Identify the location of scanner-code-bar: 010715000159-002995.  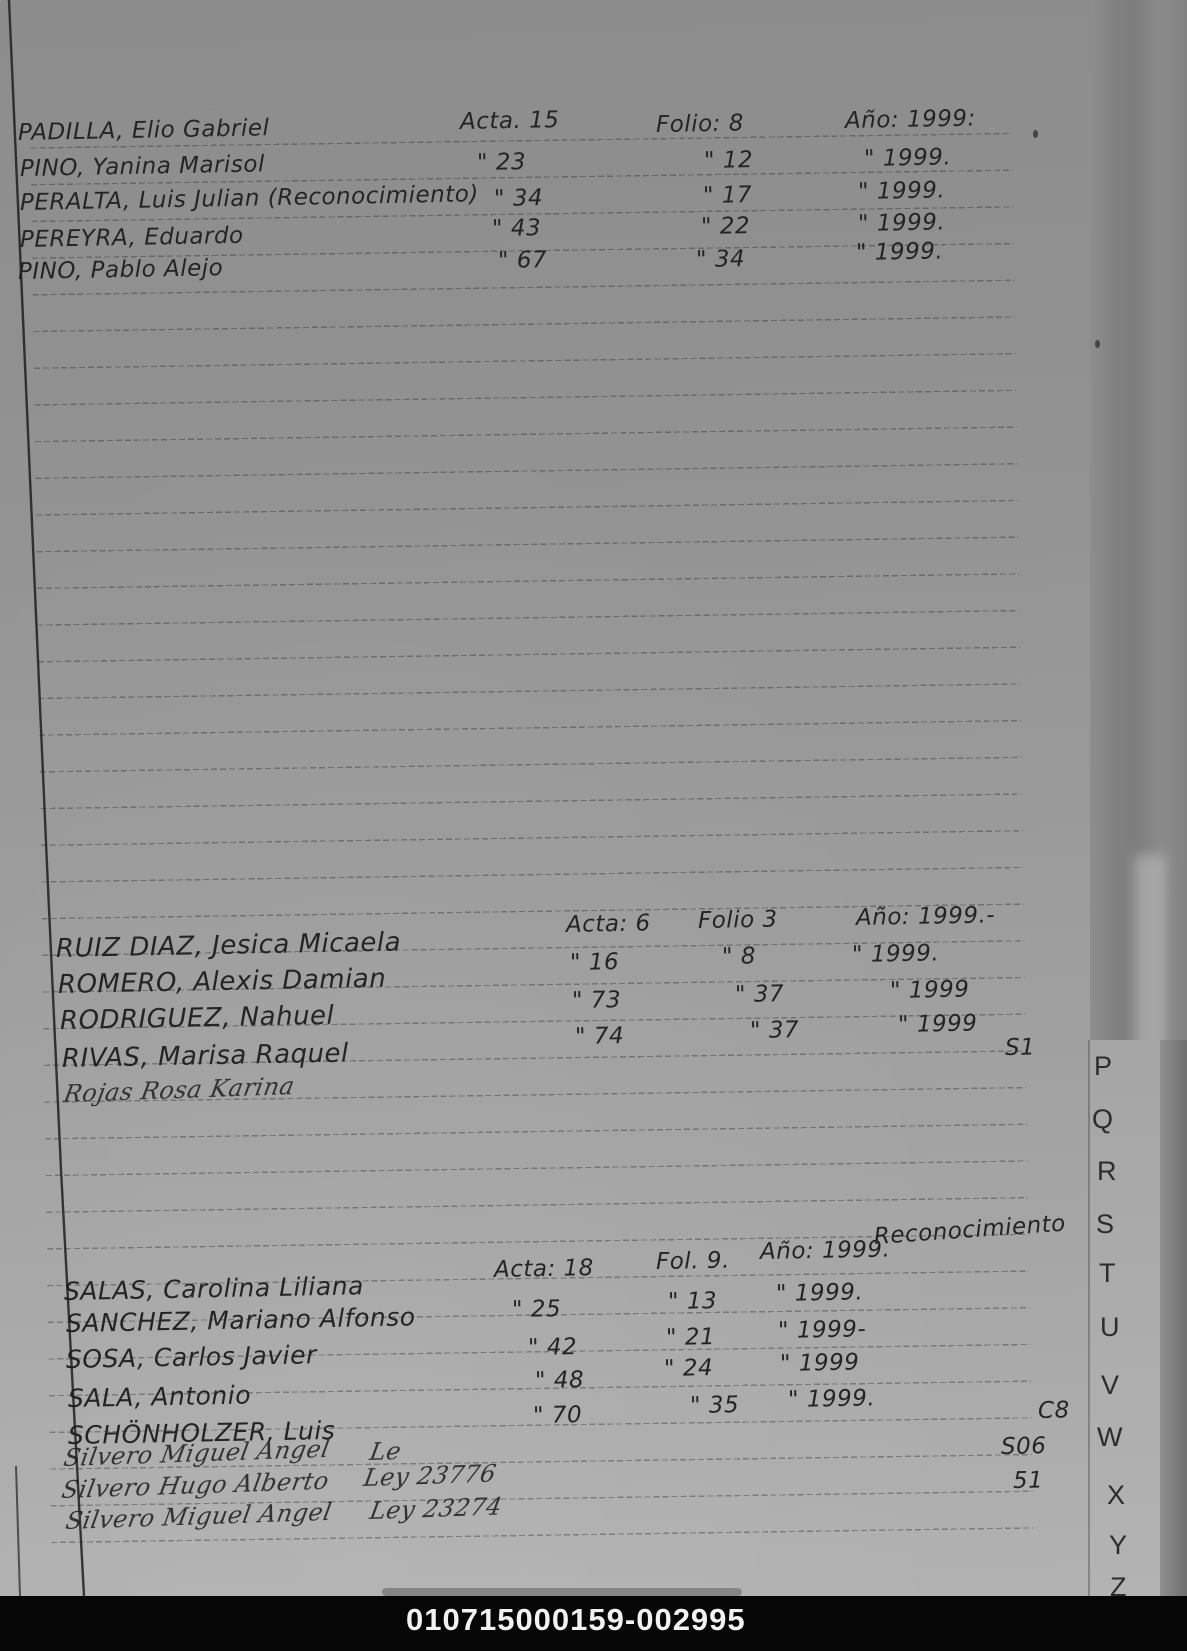
(593, 1623).